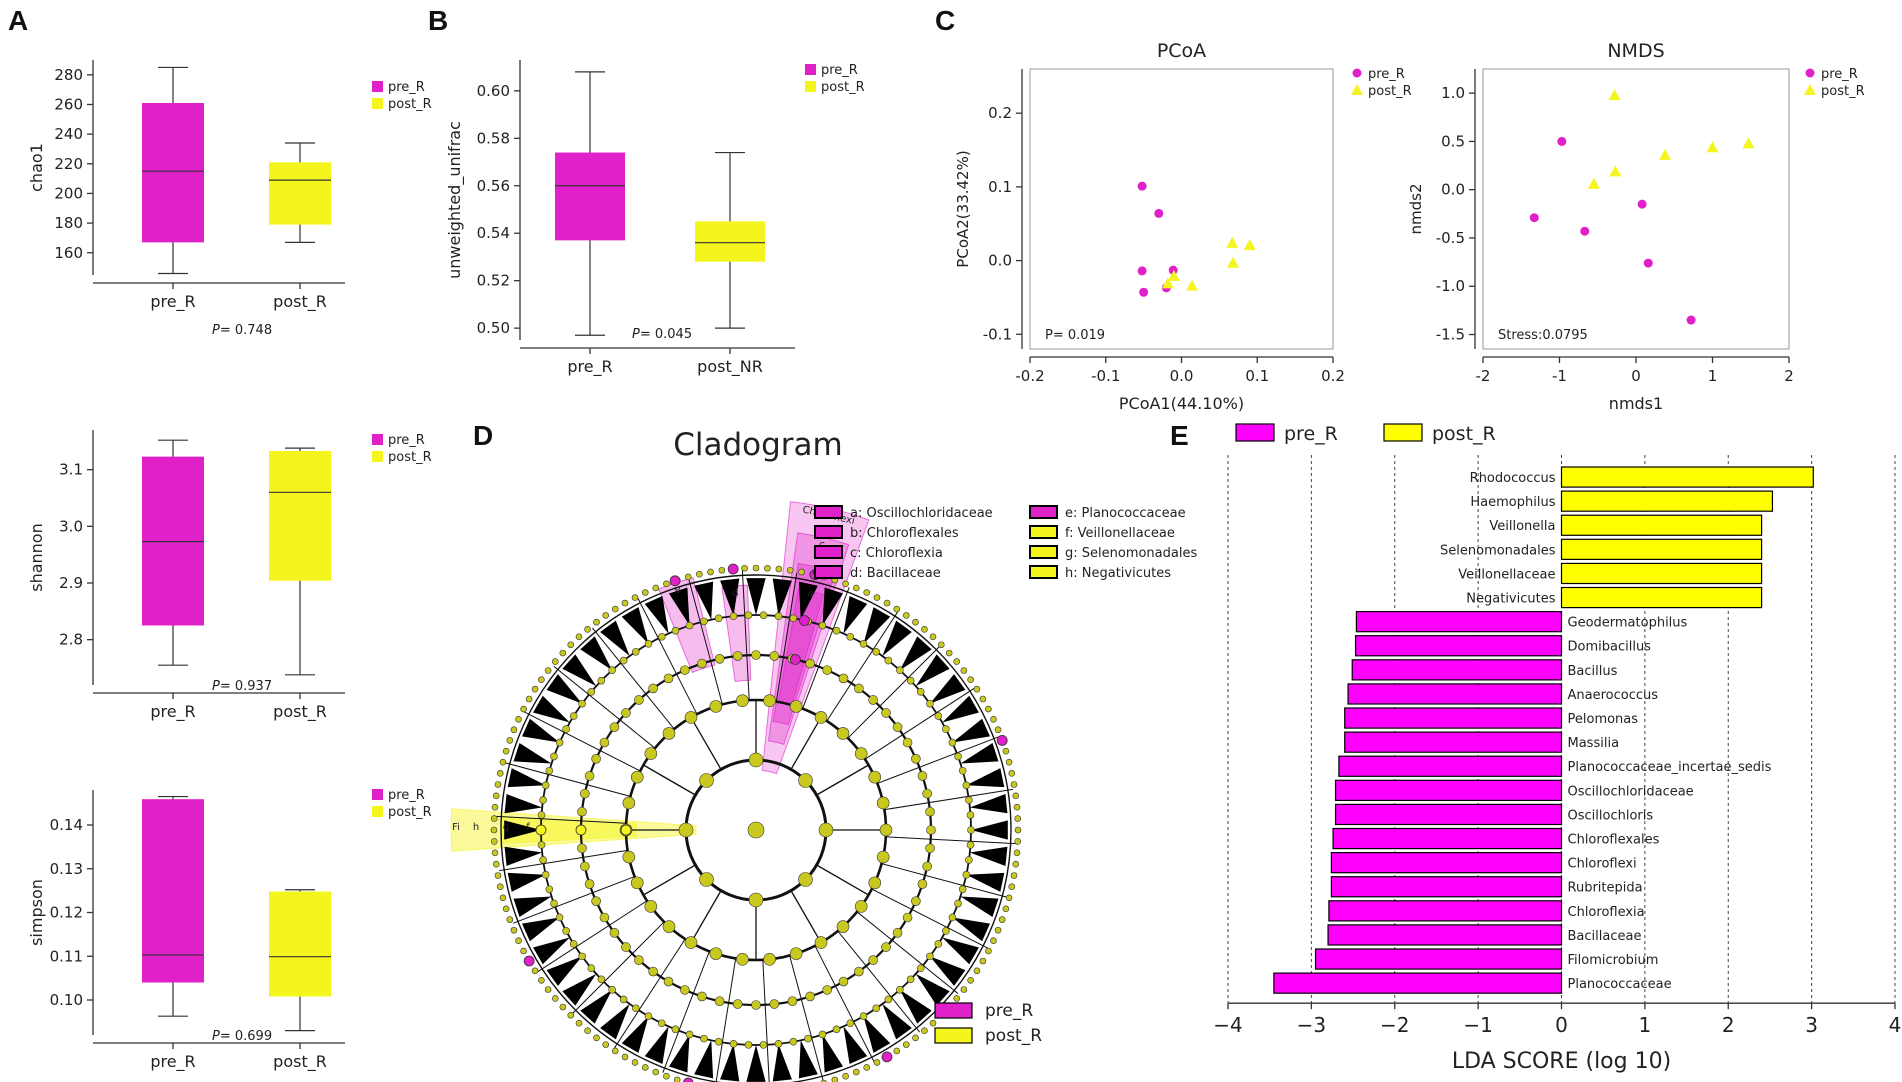  What do you see at coordinates (1131, 553) in the screenshot?
I see `legend-label: g: Selenomonadales` at bounding box center [1131, 553].